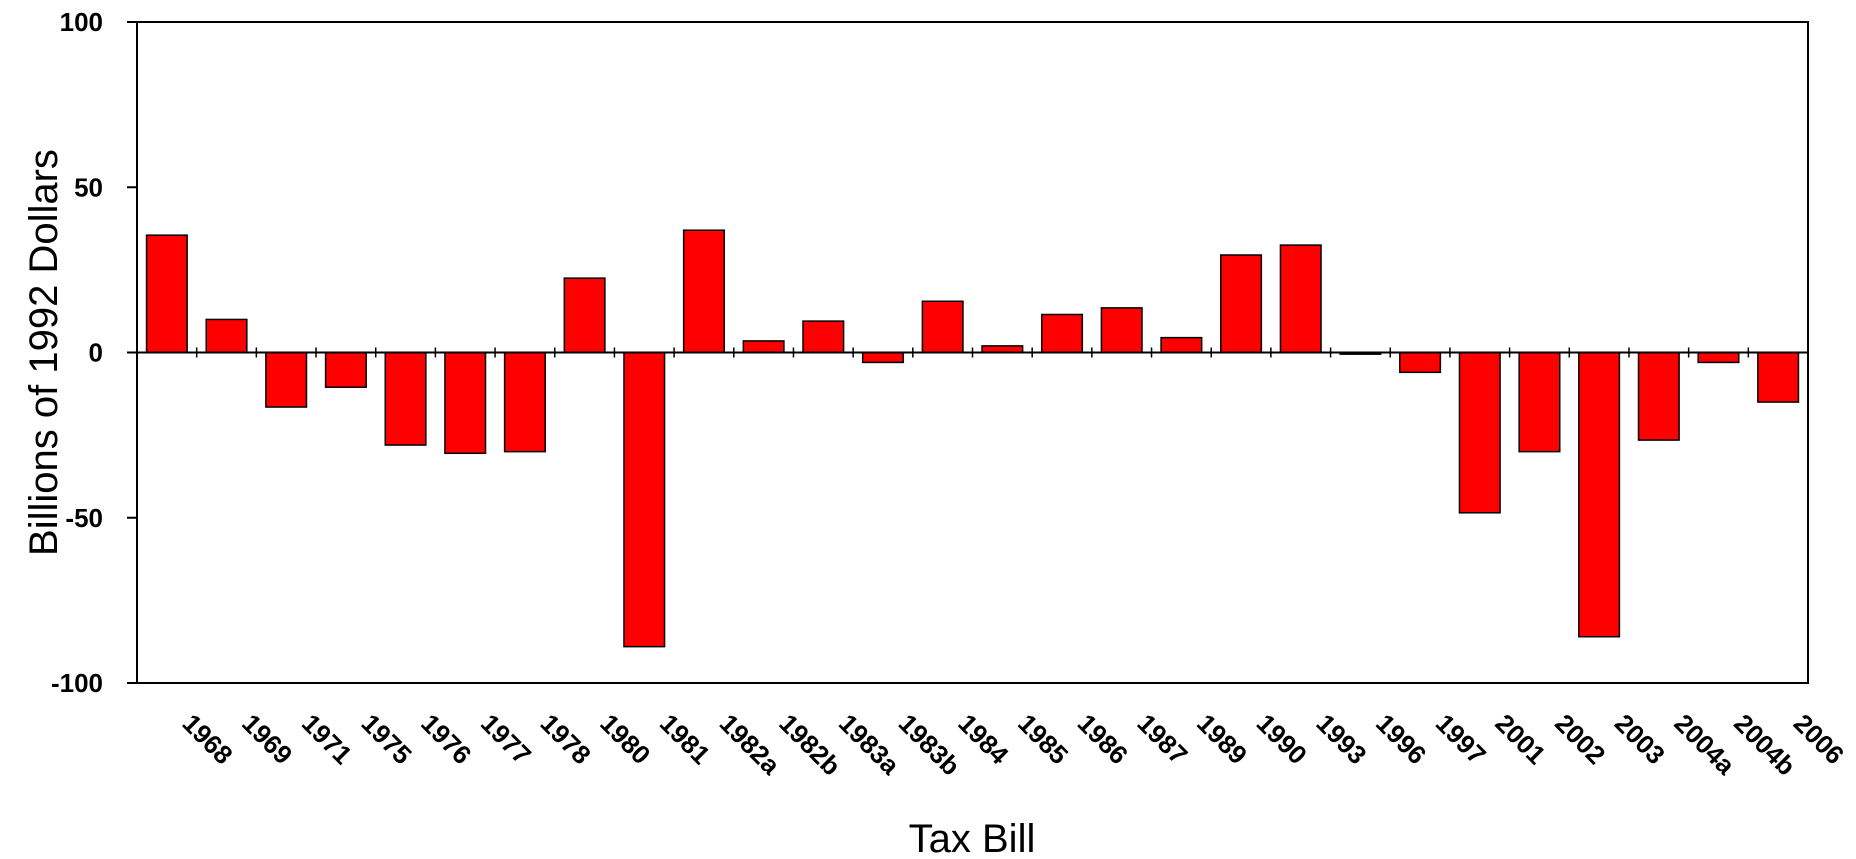 The width and height of the screenshot is (1856, 859). What do you see at coordinates (1043, 739) in the screenshot?
I see `x-tick-label: 1985` at bounding box center [1043, 739].